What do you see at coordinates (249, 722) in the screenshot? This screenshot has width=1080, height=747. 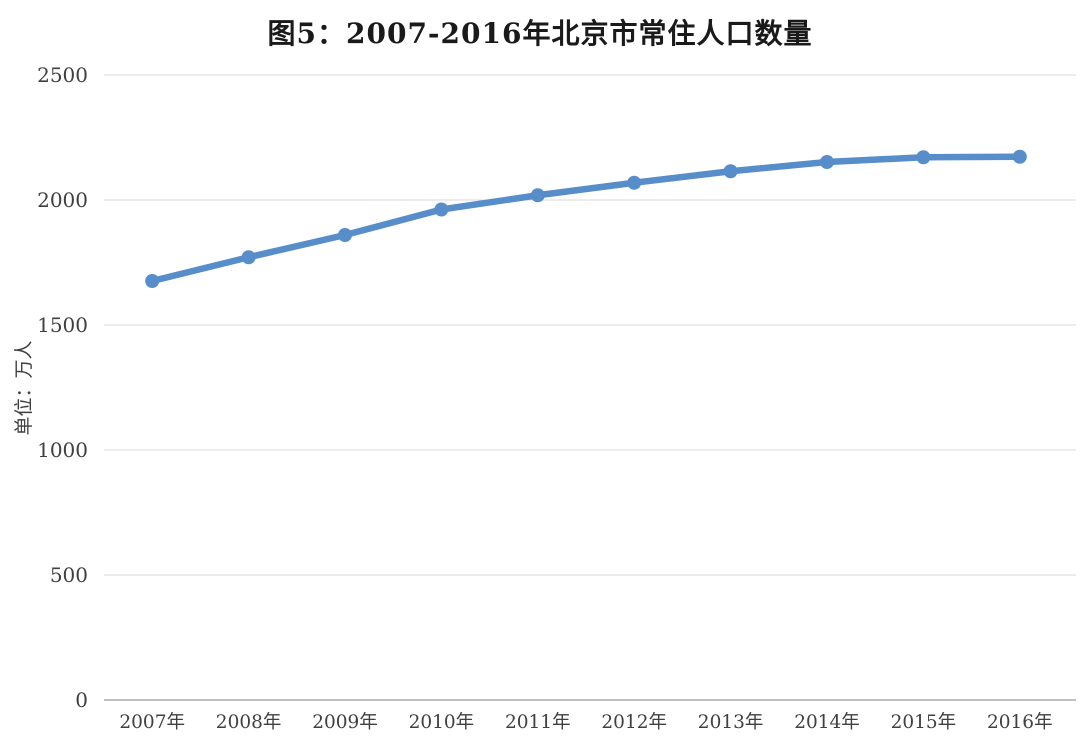 I see `x-tick-label: 2008年` at bounding box center [249, 722].